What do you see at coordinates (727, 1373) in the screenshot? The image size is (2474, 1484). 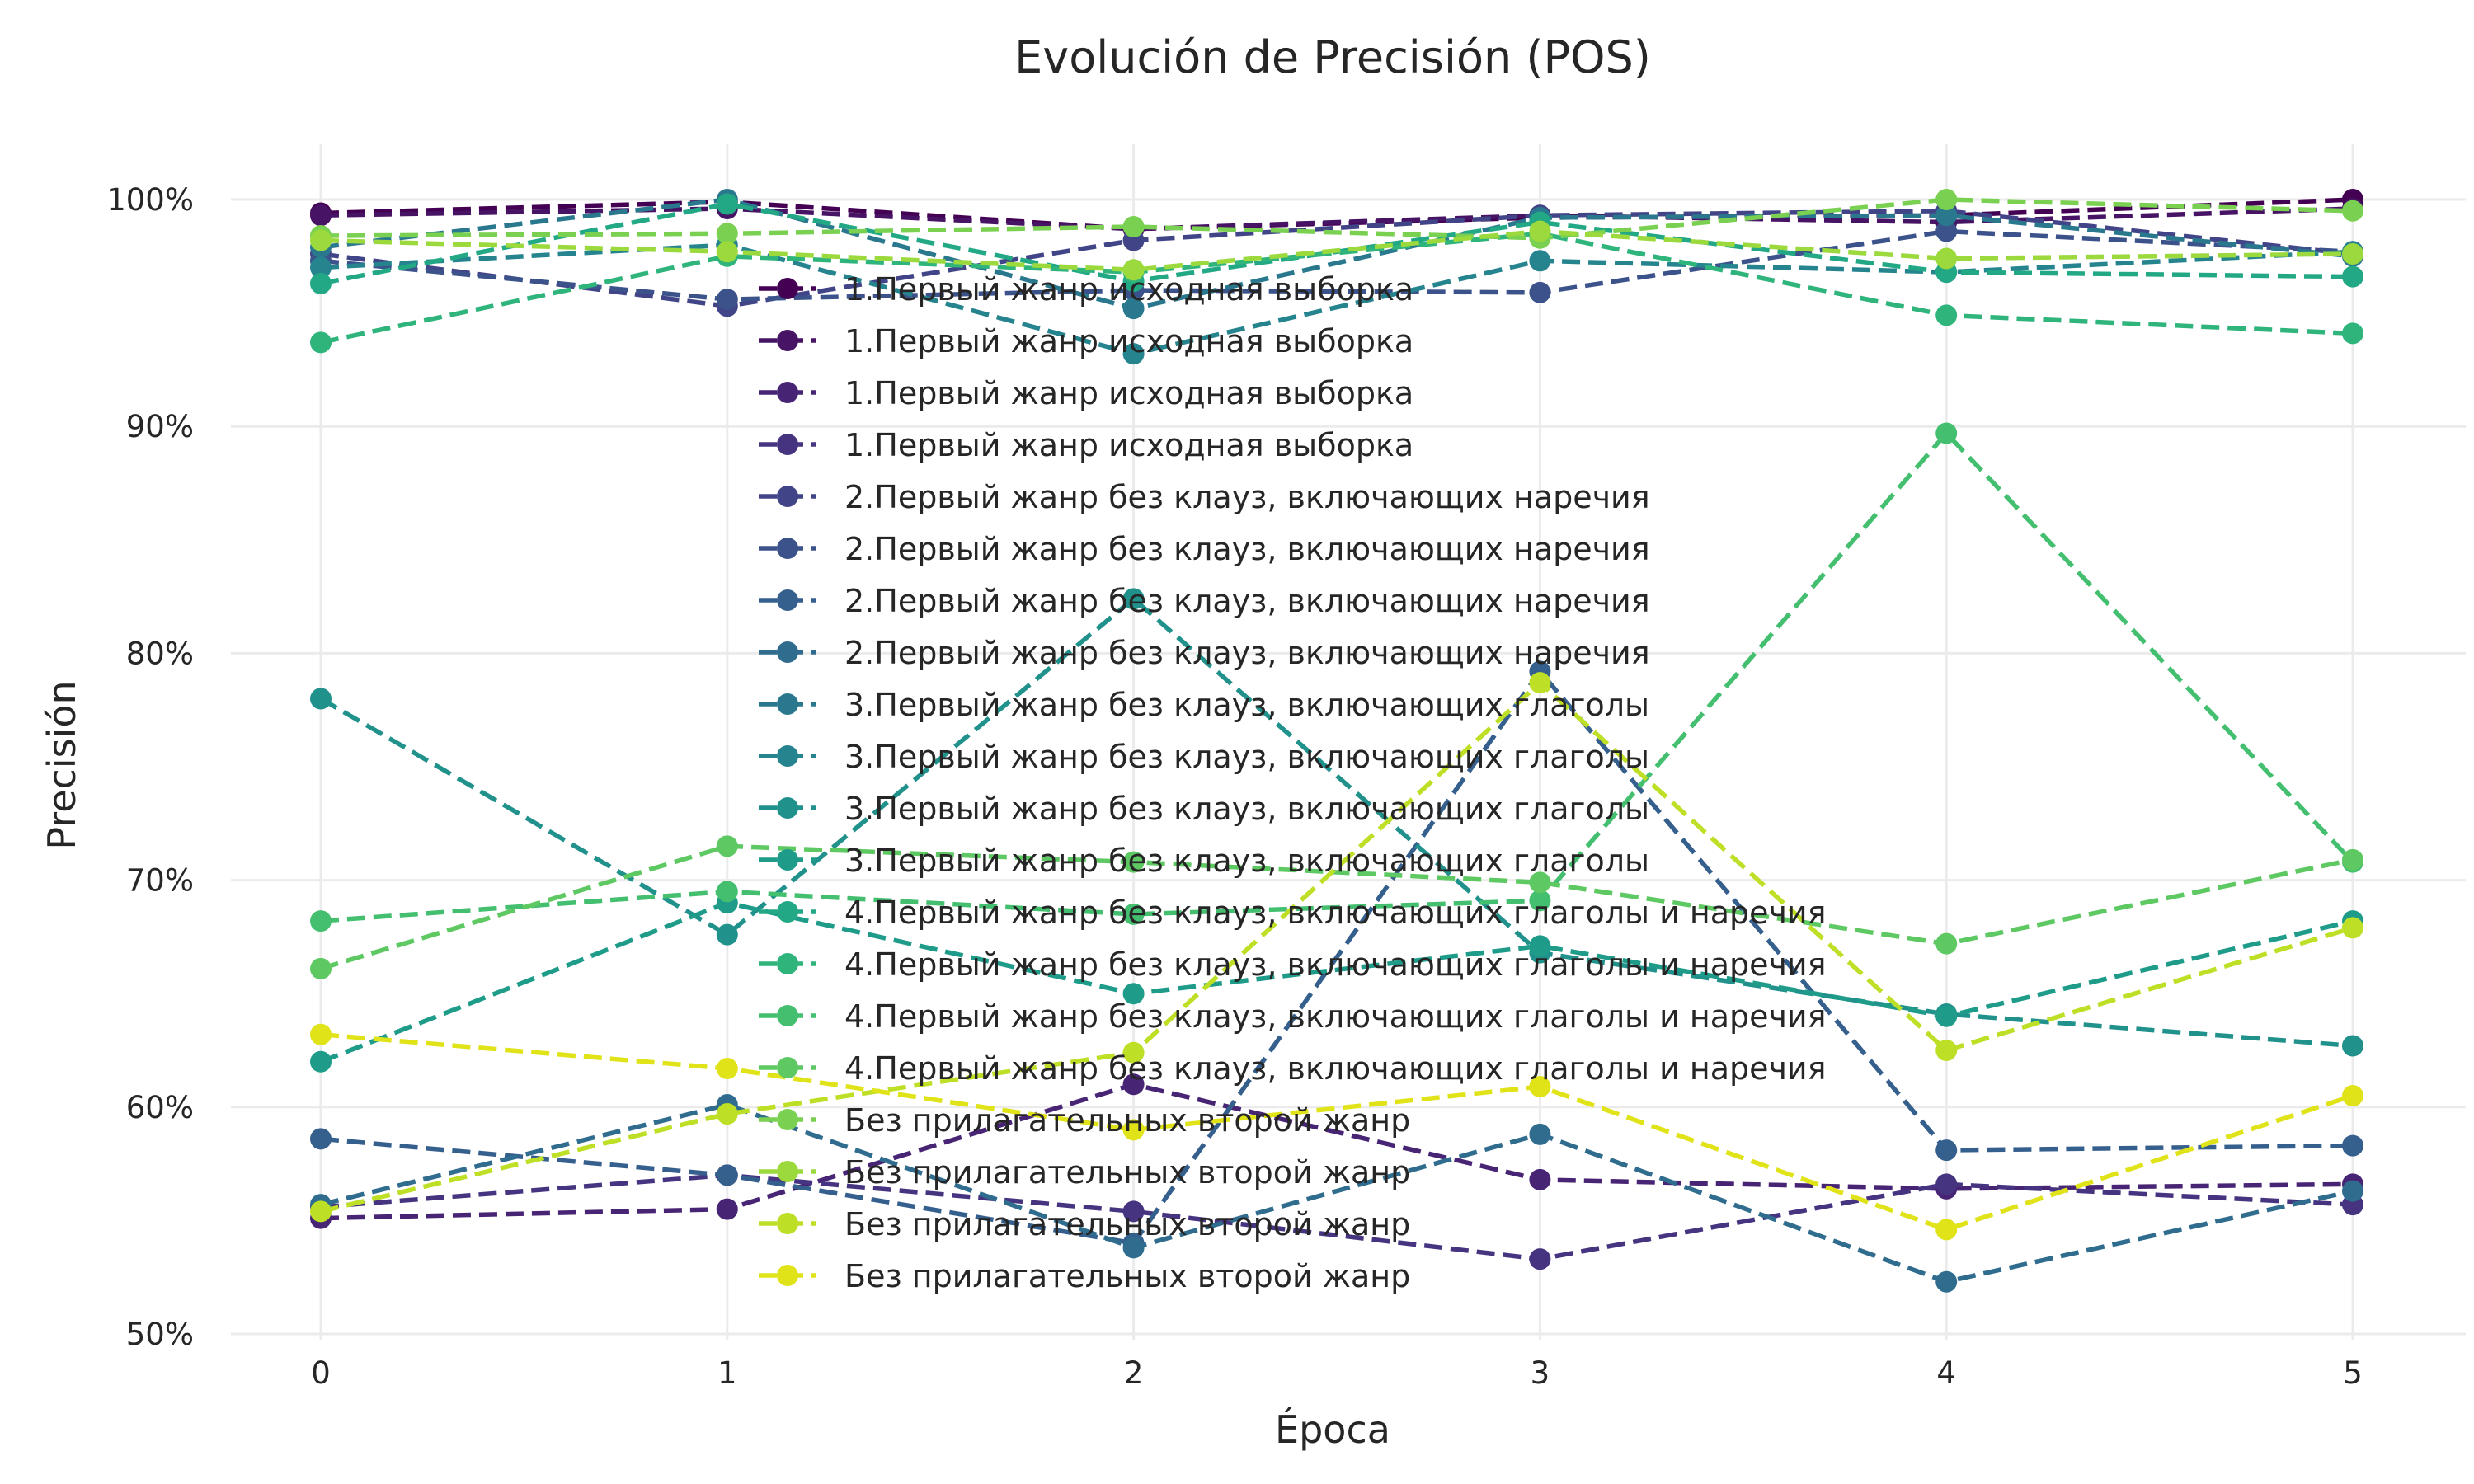 I see `x-tick-label: 1` at bounding box center [727, 1373].